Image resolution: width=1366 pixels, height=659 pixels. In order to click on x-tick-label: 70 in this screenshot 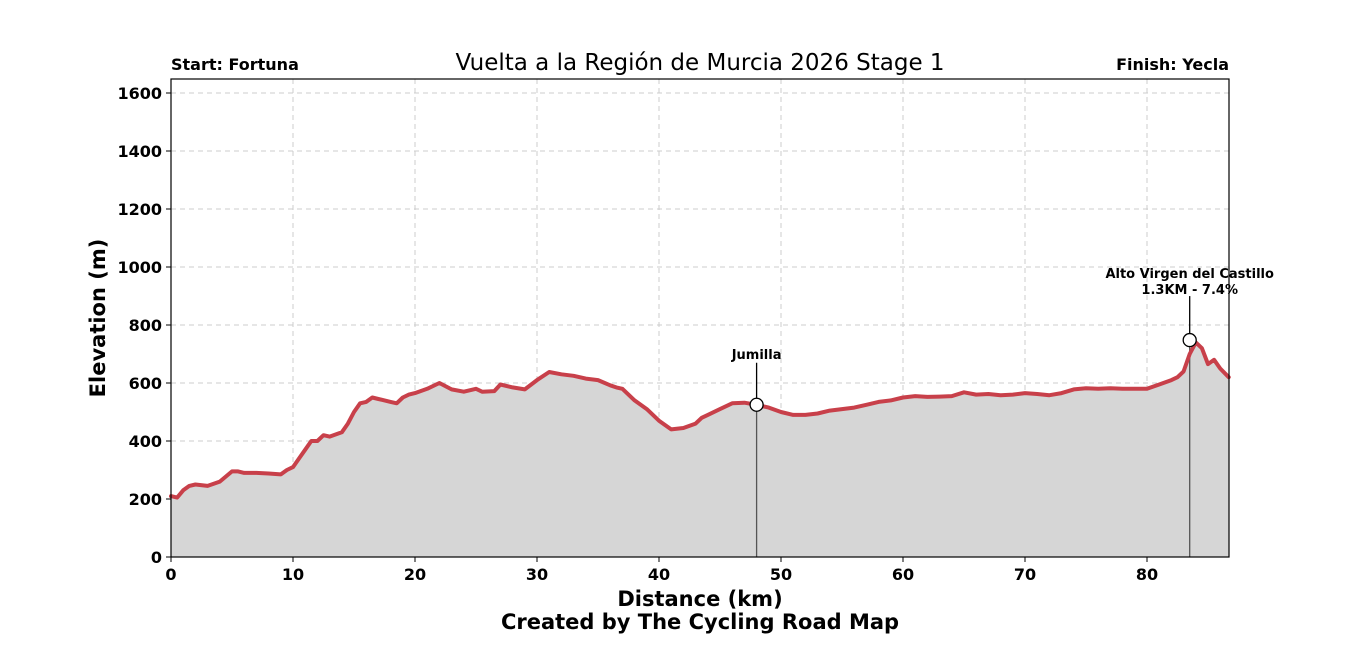, I will do `click(1025, 574)`.